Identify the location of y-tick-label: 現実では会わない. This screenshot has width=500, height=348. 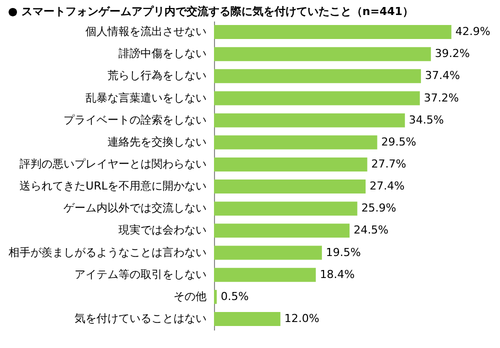
(162, 230).